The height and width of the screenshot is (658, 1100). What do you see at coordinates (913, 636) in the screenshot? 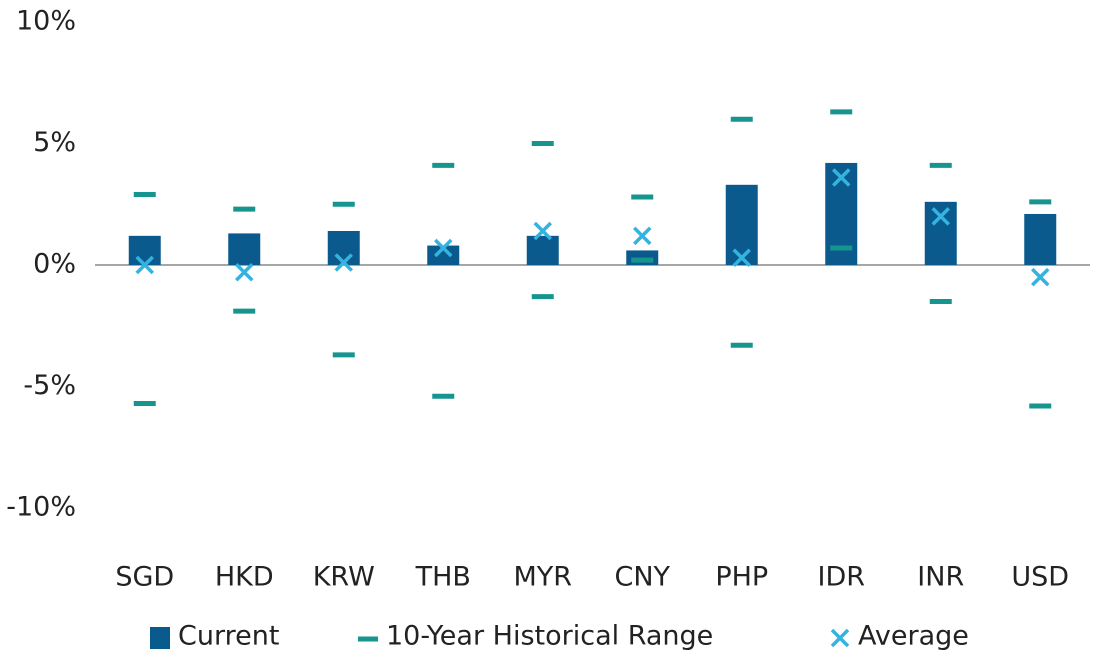
I see `legend-label: Average` at bounding box center [913, 636].